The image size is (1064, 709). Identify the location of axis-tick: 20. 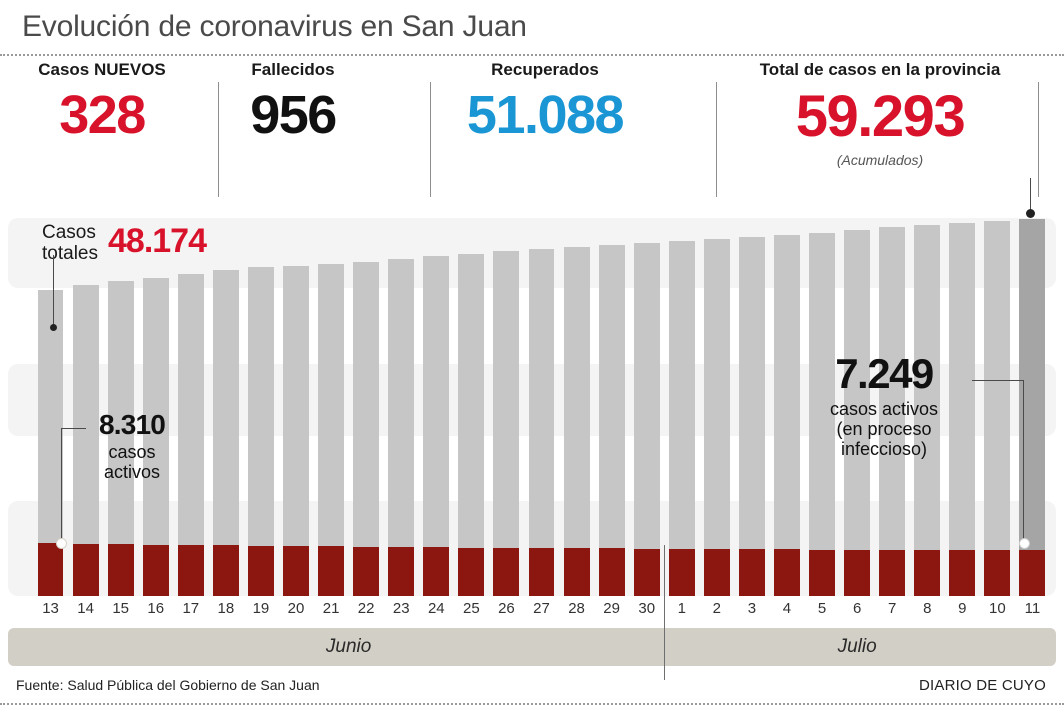
(296, 608).